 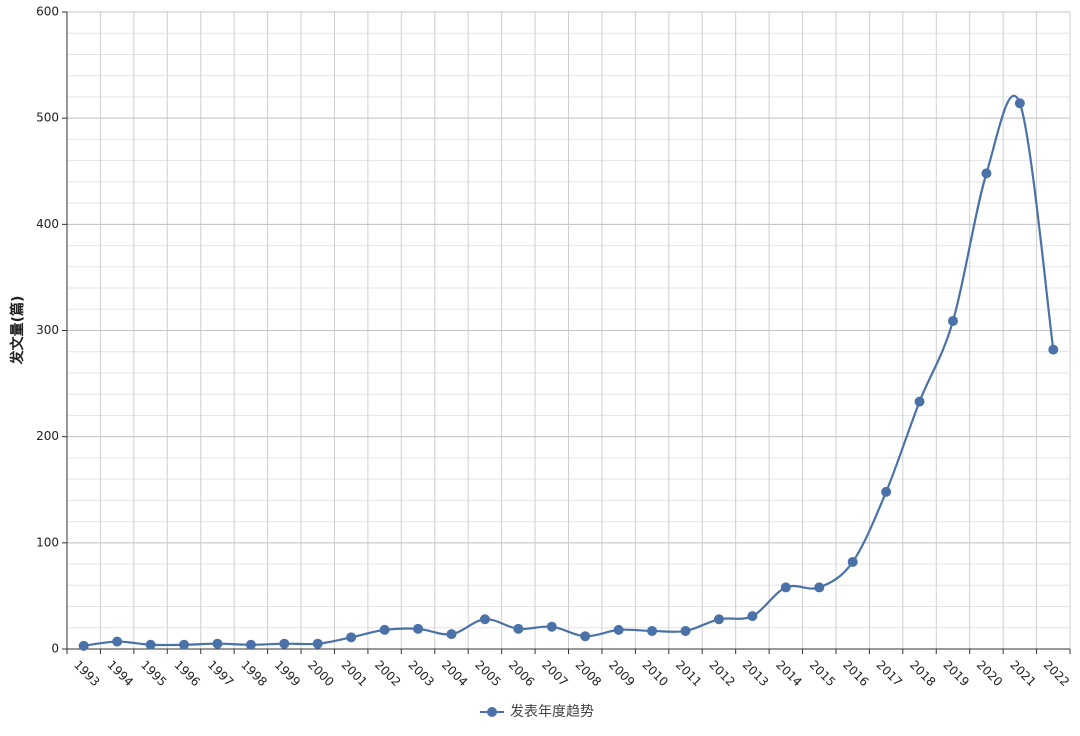 I want to click on x-tick-label: 1998, so click(x=253, y=673).